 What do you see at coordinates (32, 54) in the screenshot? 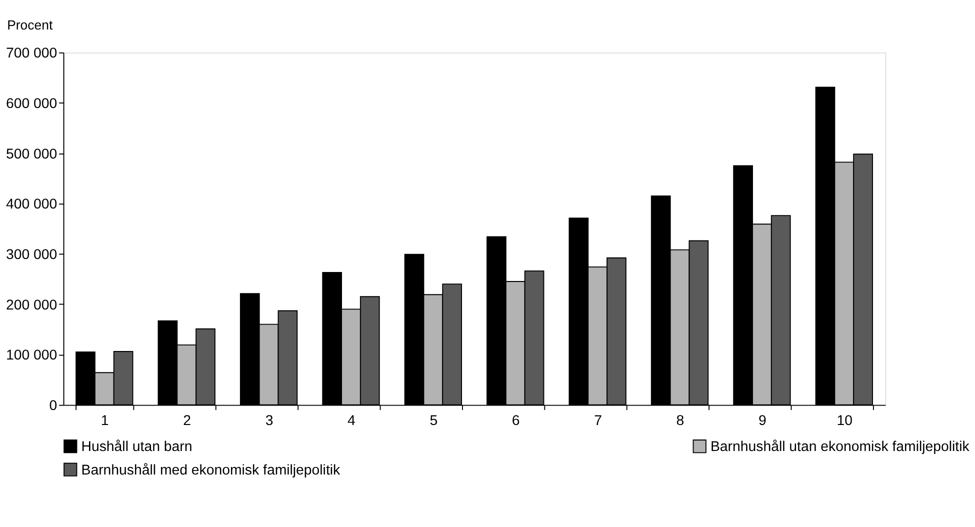
I see `y-tick-label: 700 000` at bounding box center [32, 54].